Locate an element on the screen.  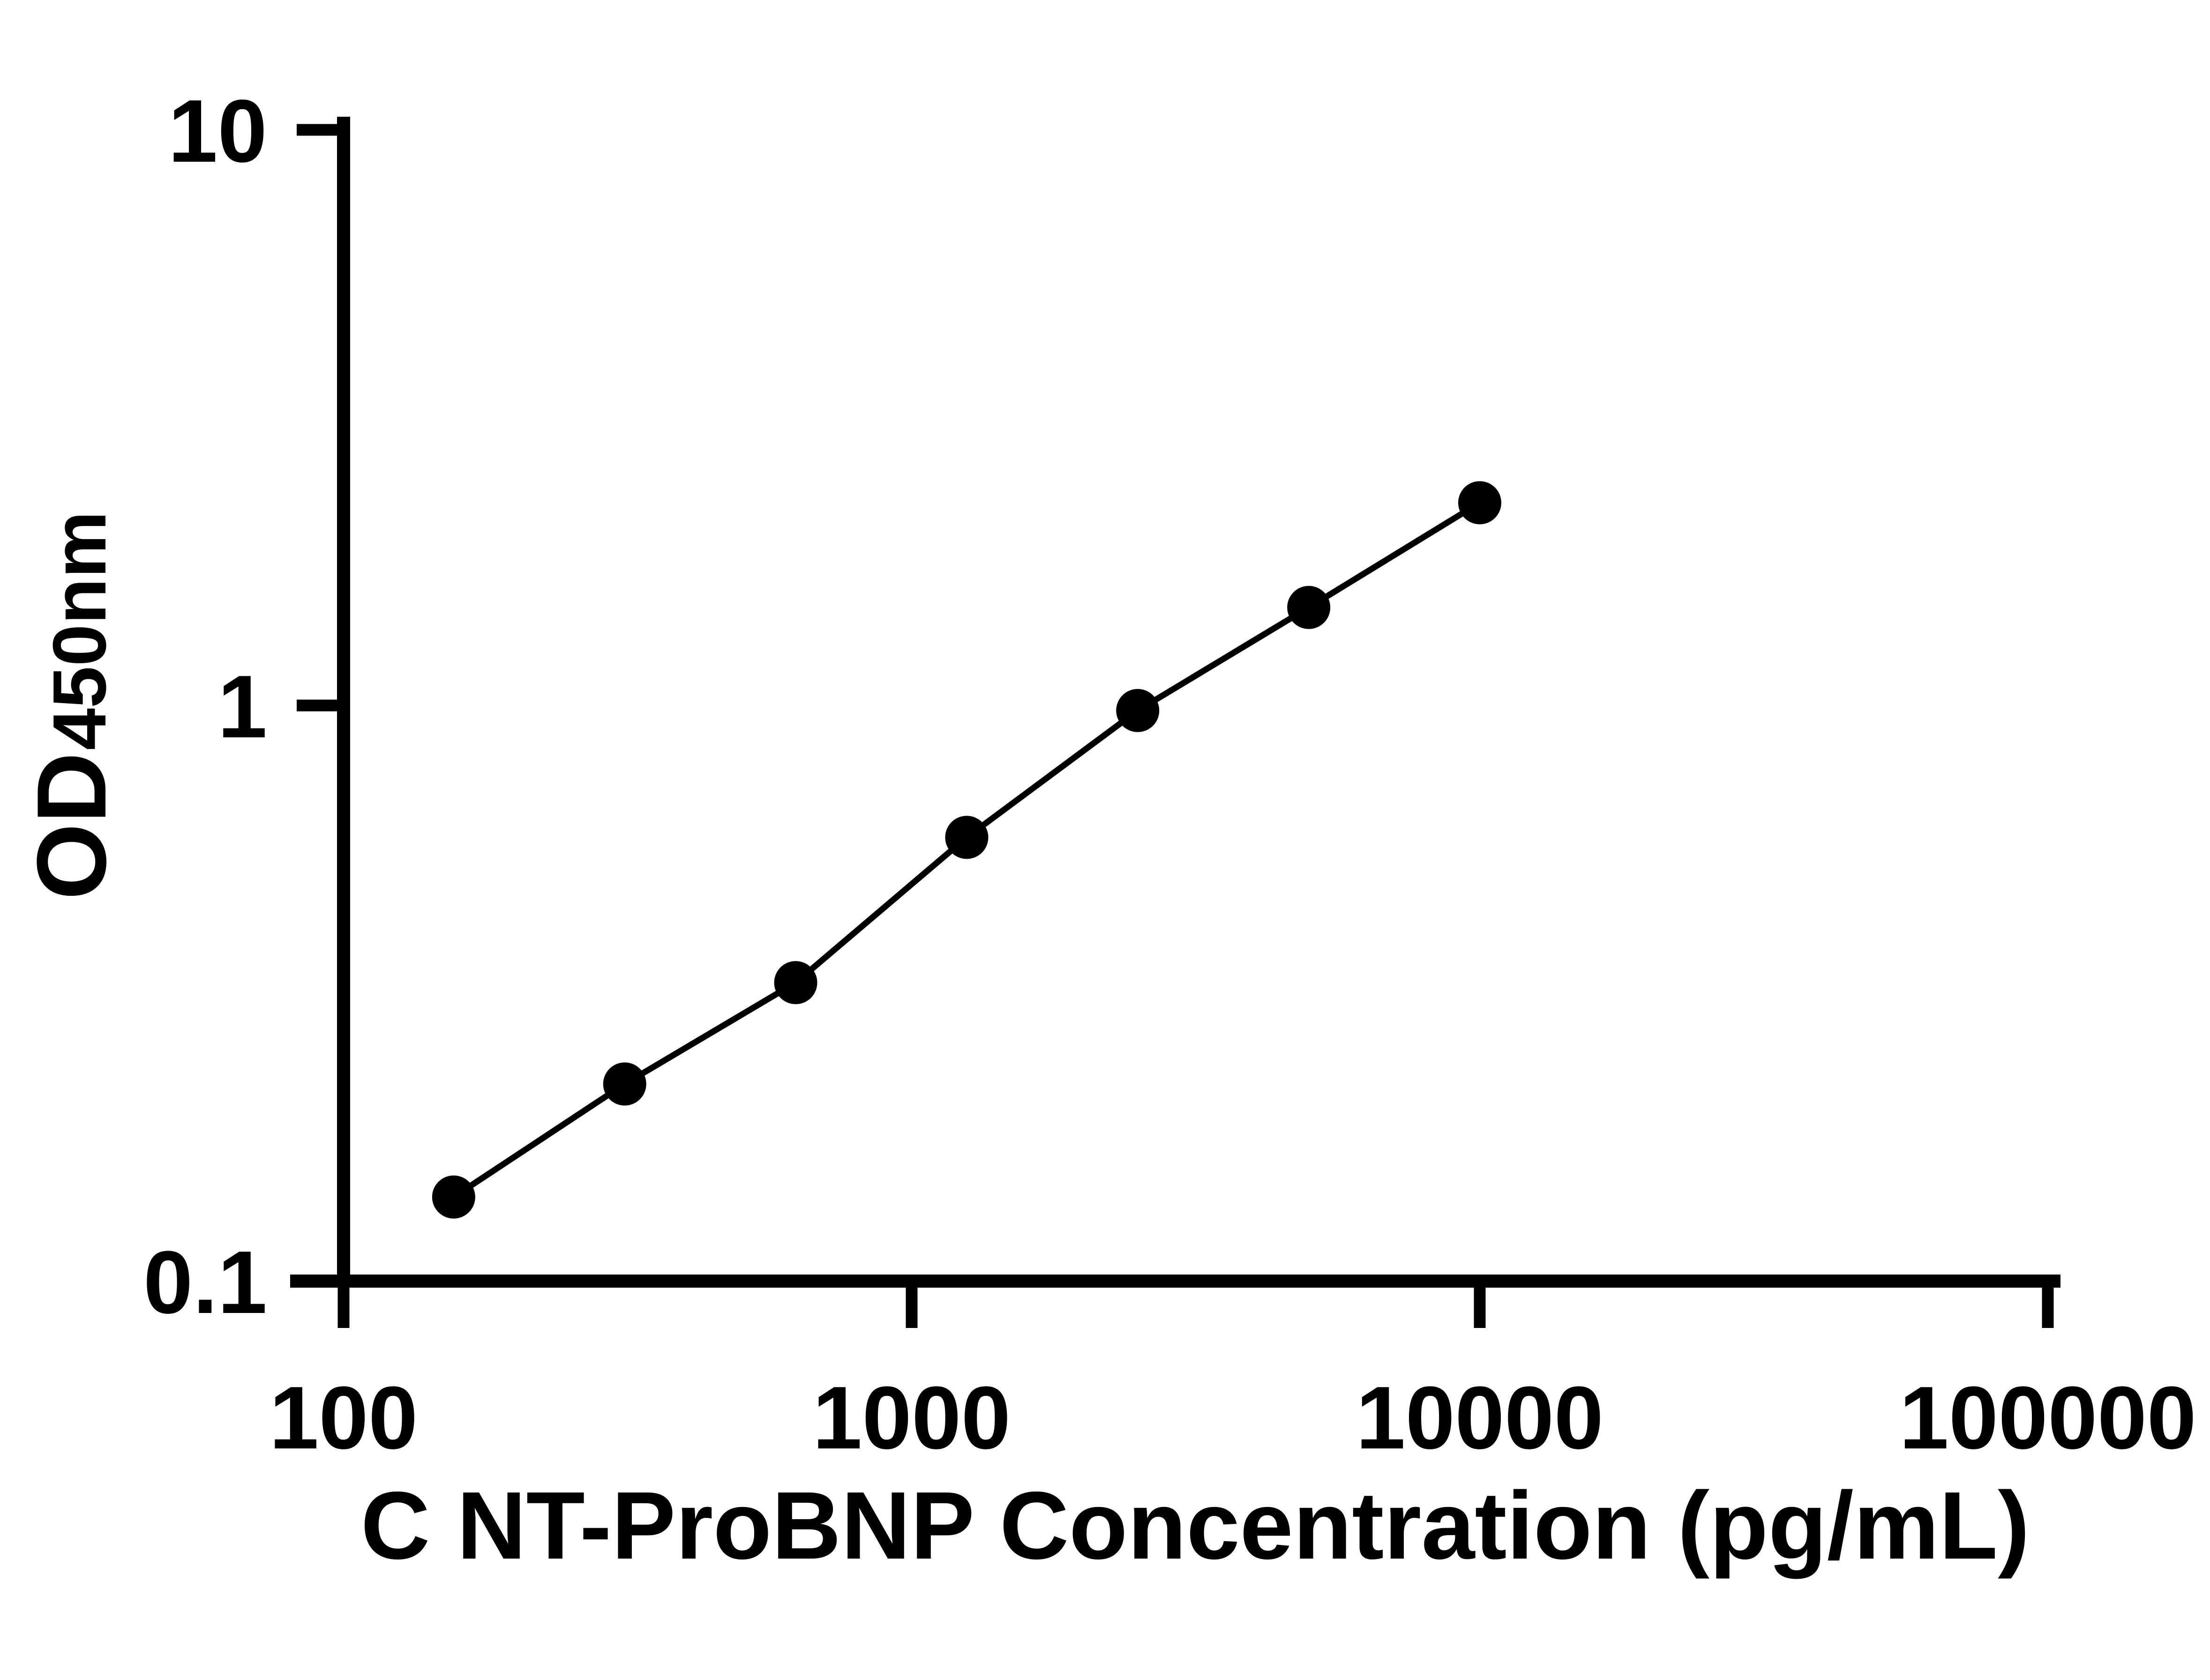
y-tick-label: 0.1 is located at coordinates (205, 1282).